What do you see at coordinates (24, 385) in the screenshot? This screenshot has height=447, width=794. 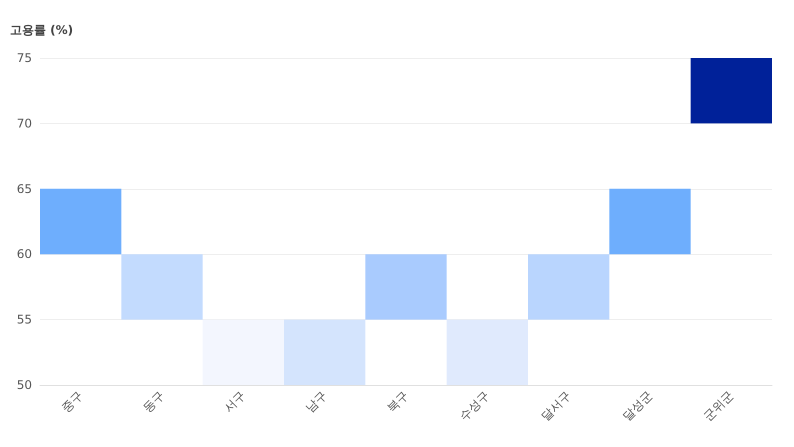 I see `y-tick-label: 50` at bounding box center [24, 385].